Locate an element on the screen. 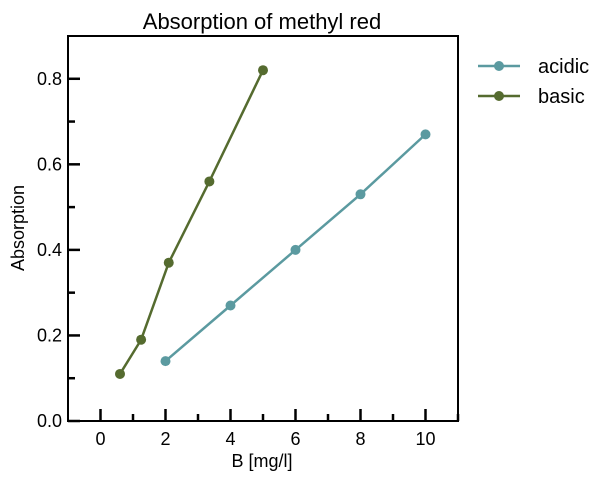 This screenshot has width=614, height=479. y-axis-label: Absorption is located at coordinates (18, 228).